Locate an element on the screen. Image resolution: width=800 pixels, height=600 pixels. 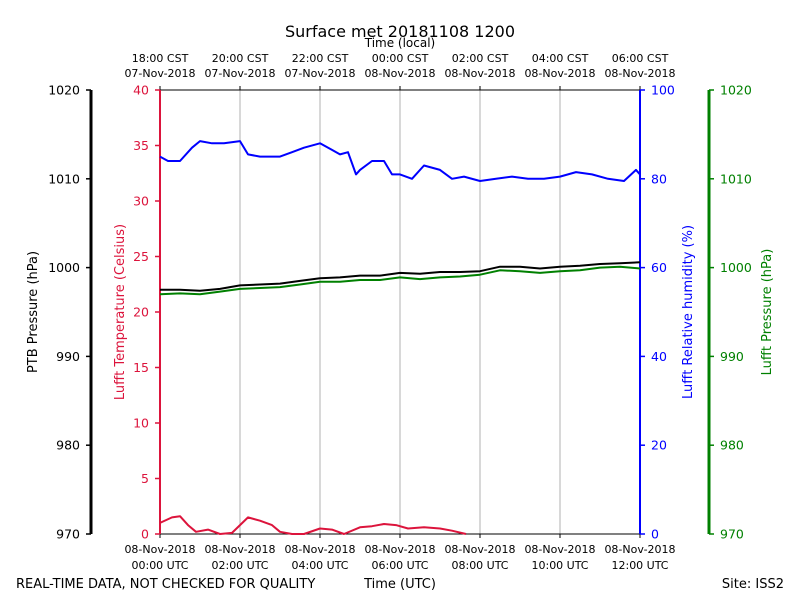
footer-quality-note: REAL-TIME DATA, NOT CHECKED FOR QUALITY is located at coordinates (165, 584).